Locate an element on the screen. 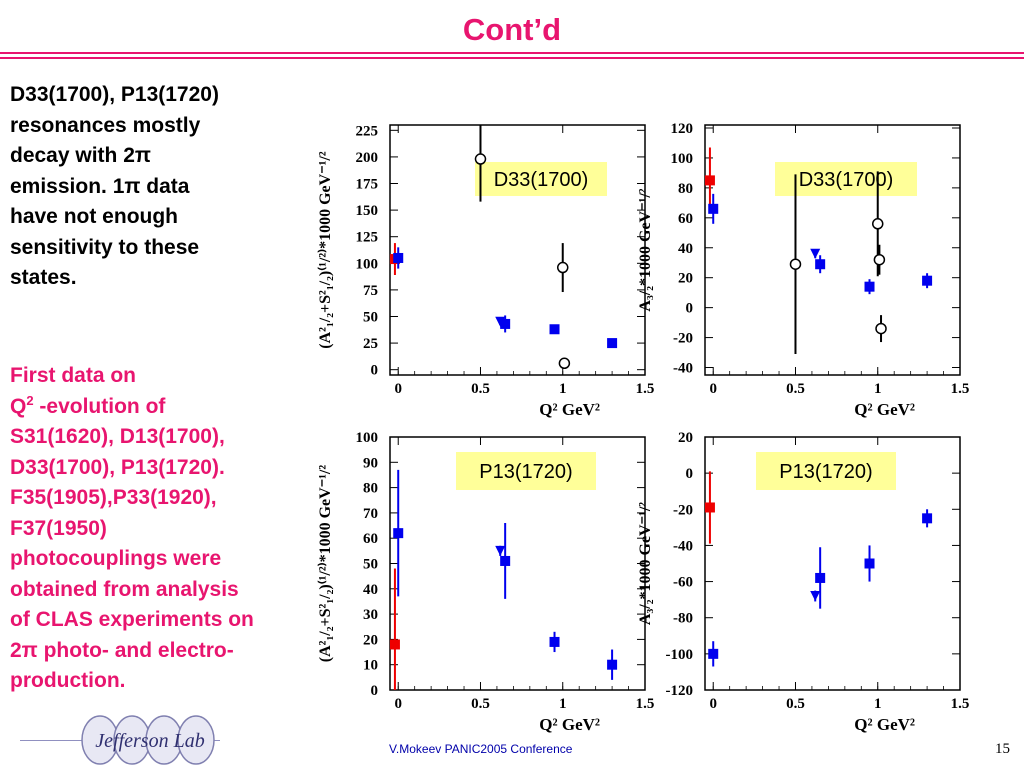 The image size is (1024, 768). text-line: F35(1905),P33(1920), is located at coordinates (113, 497).